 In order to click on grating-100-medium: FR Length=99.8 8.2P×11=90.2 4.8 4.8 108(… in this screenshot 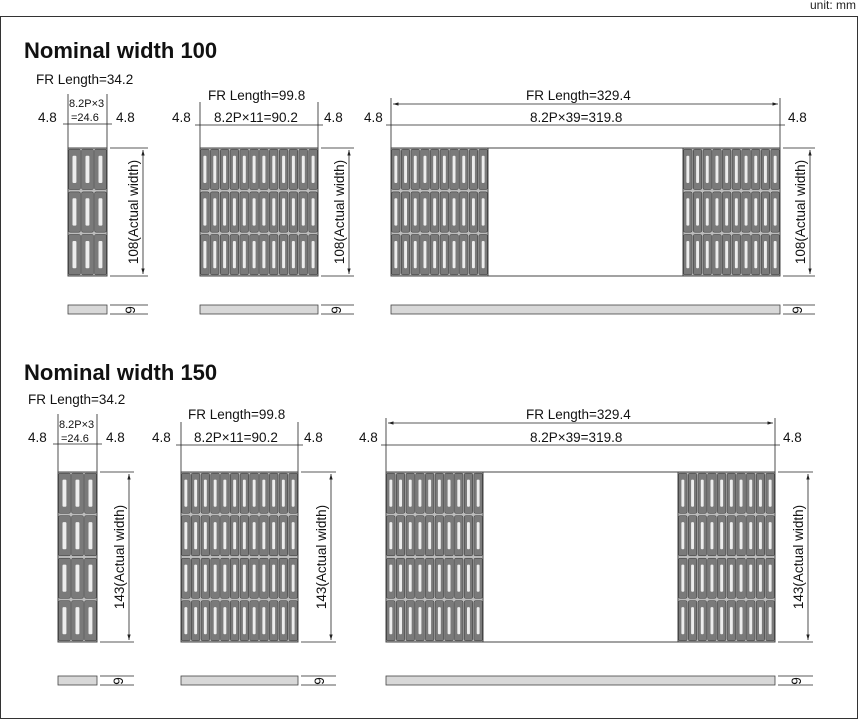, I will do `click(263, 201)`.